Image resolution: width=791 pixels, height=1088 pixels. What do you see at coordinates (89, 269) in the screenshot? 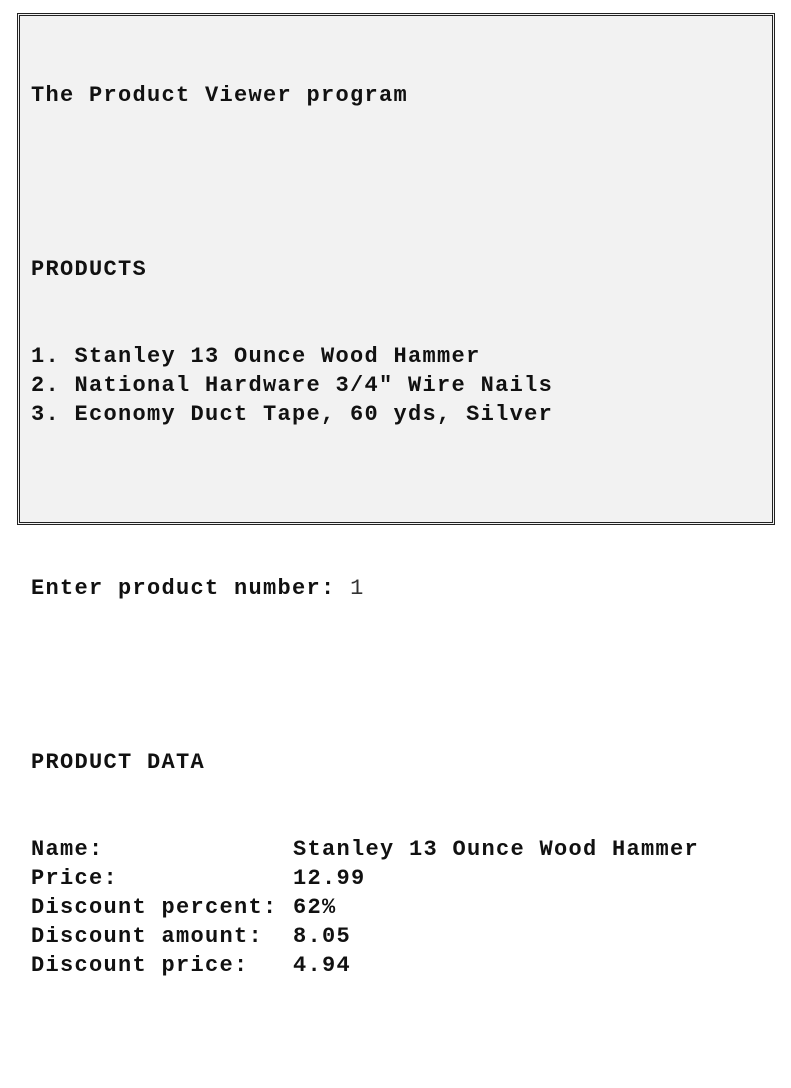
I see `products-heading: PRODUCTS` at bounding box center [89, 269].